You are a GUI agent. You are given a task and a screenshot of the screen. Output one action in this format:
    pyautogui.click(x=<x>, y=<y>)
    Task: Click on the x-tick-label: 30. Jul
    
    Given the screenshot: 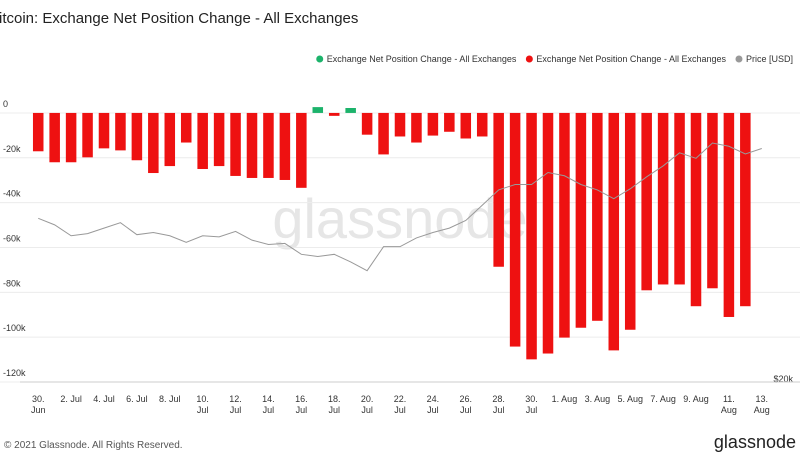 What is the action you would take?
    pyautogui.click(x=531, y=404)
    